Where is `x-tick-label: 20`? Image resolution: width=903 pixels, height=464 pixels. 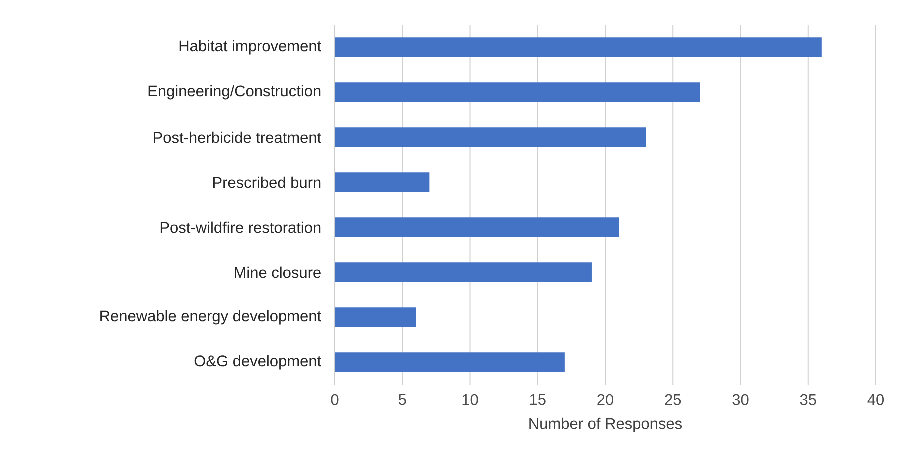
x-tick-label: 20 is located at coordinates (606, 400).